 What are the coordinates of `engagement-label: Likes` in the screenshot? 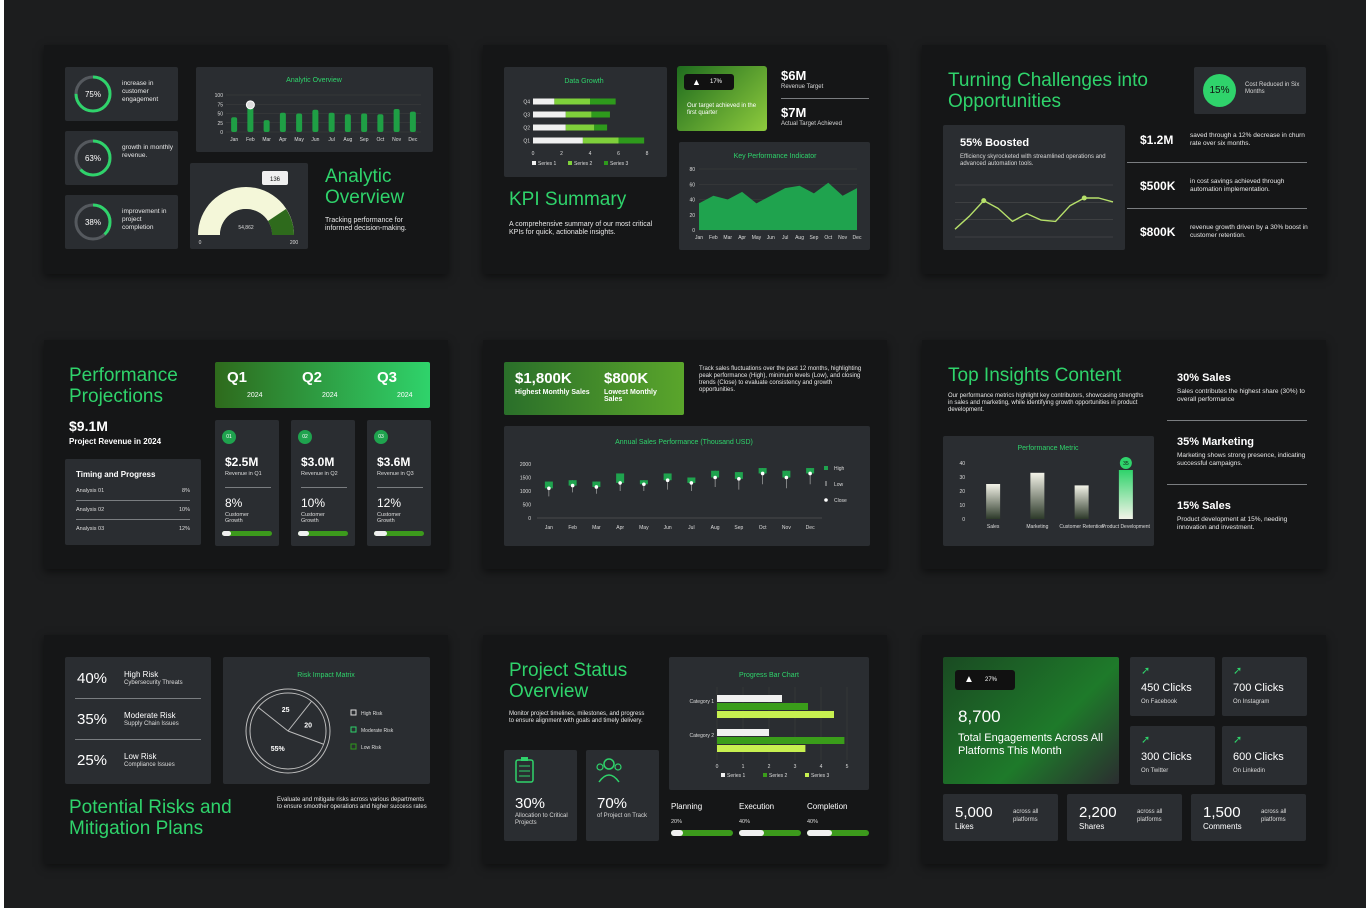 It's located at (964, 826).